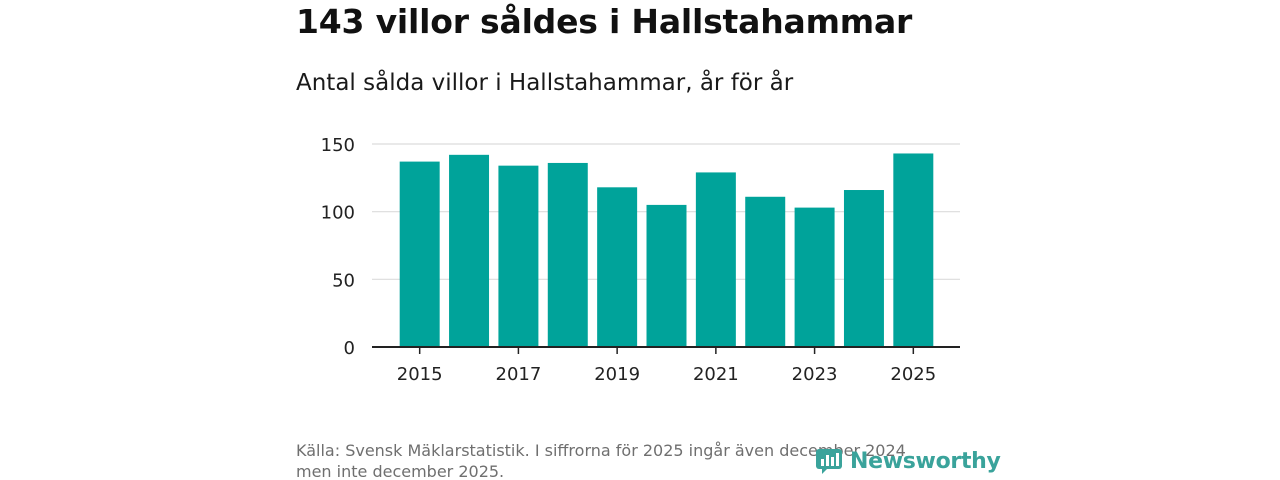 This screenshot has height=480, width=1280. What do you see at coordinates (567, 254) in the screenshot?
I see `bar-2018` at bounding box center [567, 254].